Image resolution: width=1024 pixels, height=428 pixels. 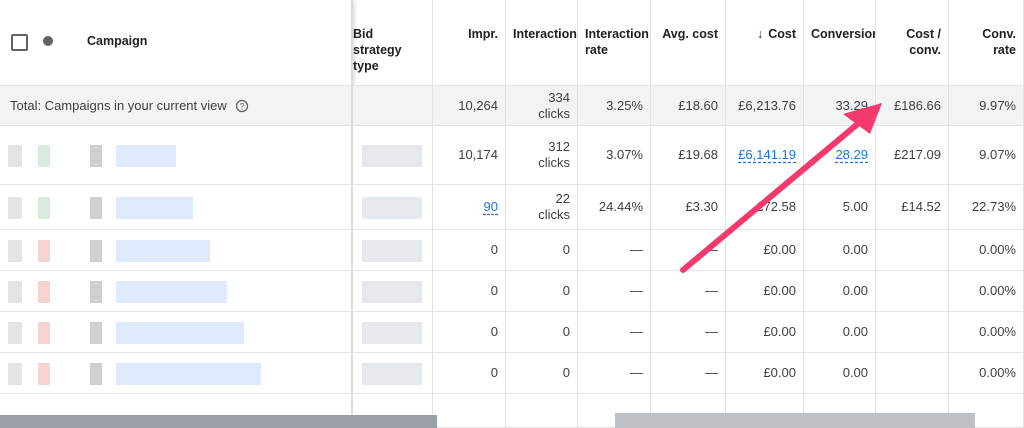 What do you see at coordinates (688, 106) in the screenshot?
I see `total-cell: £18.60` at bounding box center [688, 106].